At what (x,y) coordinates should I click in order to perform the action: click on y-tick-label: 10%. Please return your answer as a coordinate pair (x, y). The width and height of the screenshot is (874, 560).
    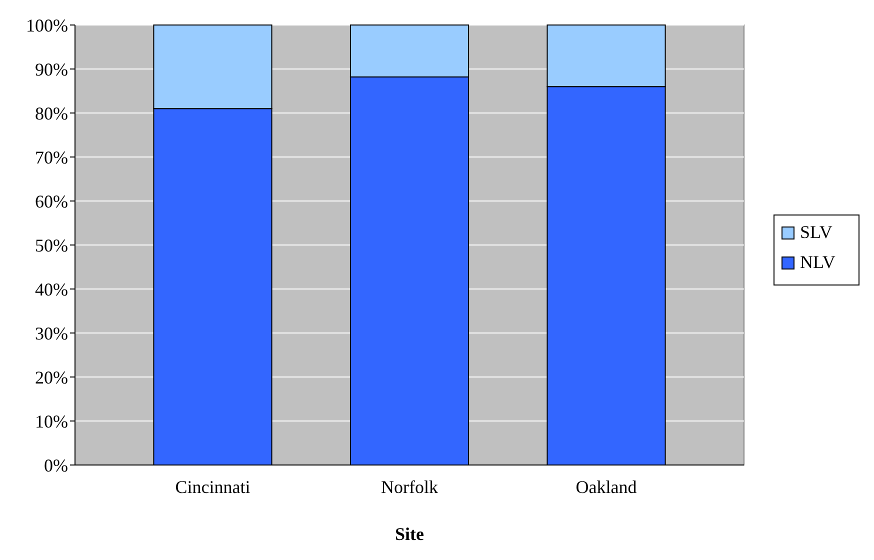
    Looking at the image, I should click on (51, 421).